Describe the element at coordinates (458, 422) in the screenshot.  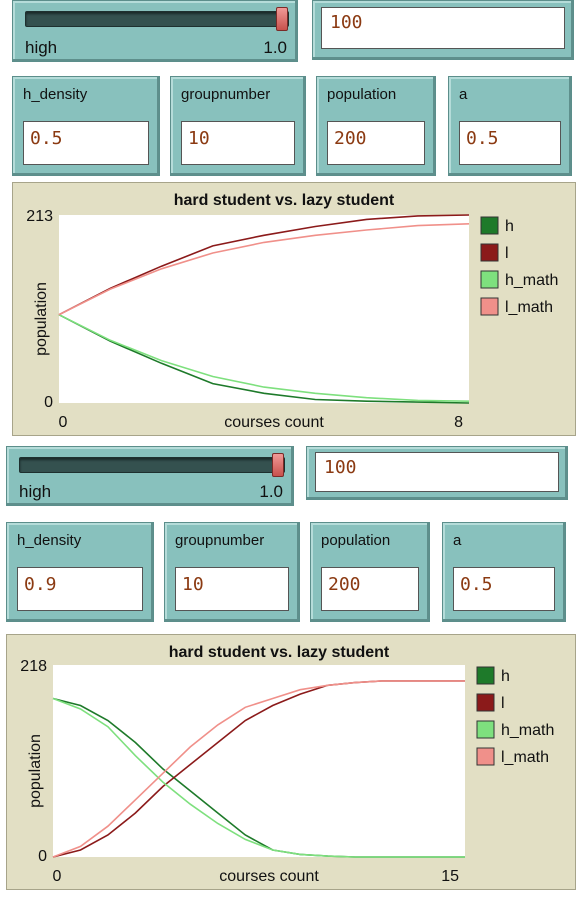
I see `x-tick-label: 8` at that location.